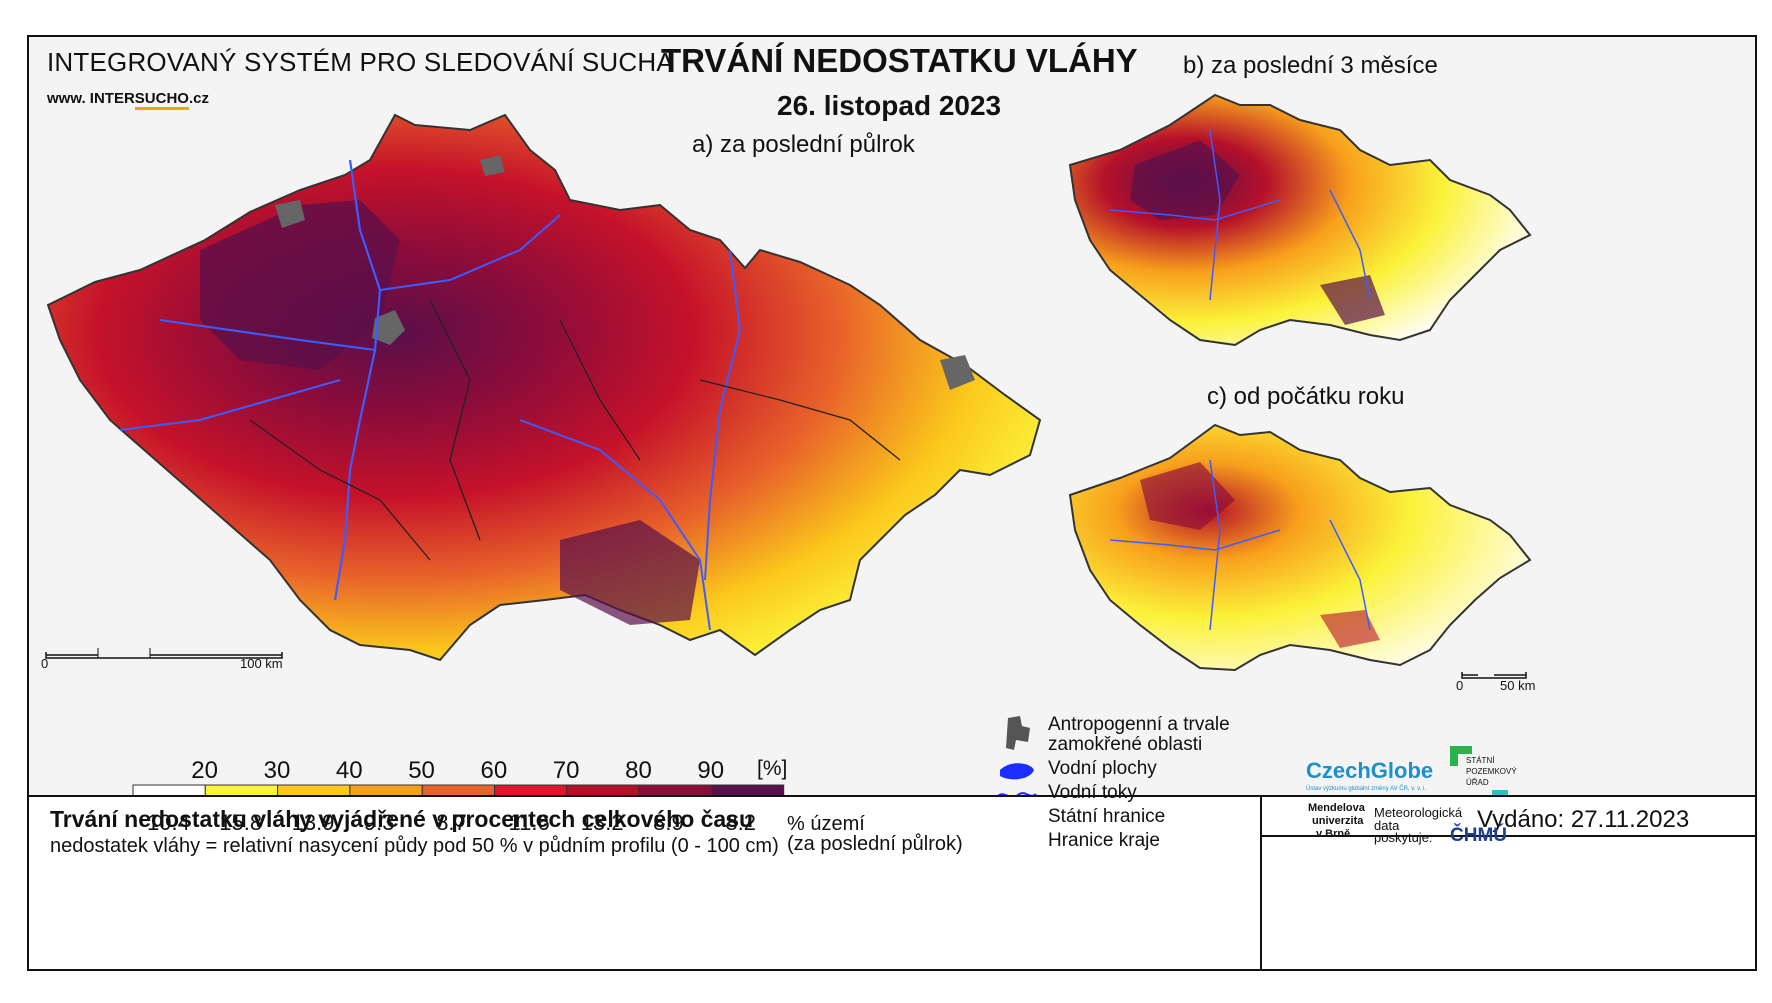  Describe the element at coordinates (566, 770) in the screenshot. I see `legend-threshold-70: 70` at that location.